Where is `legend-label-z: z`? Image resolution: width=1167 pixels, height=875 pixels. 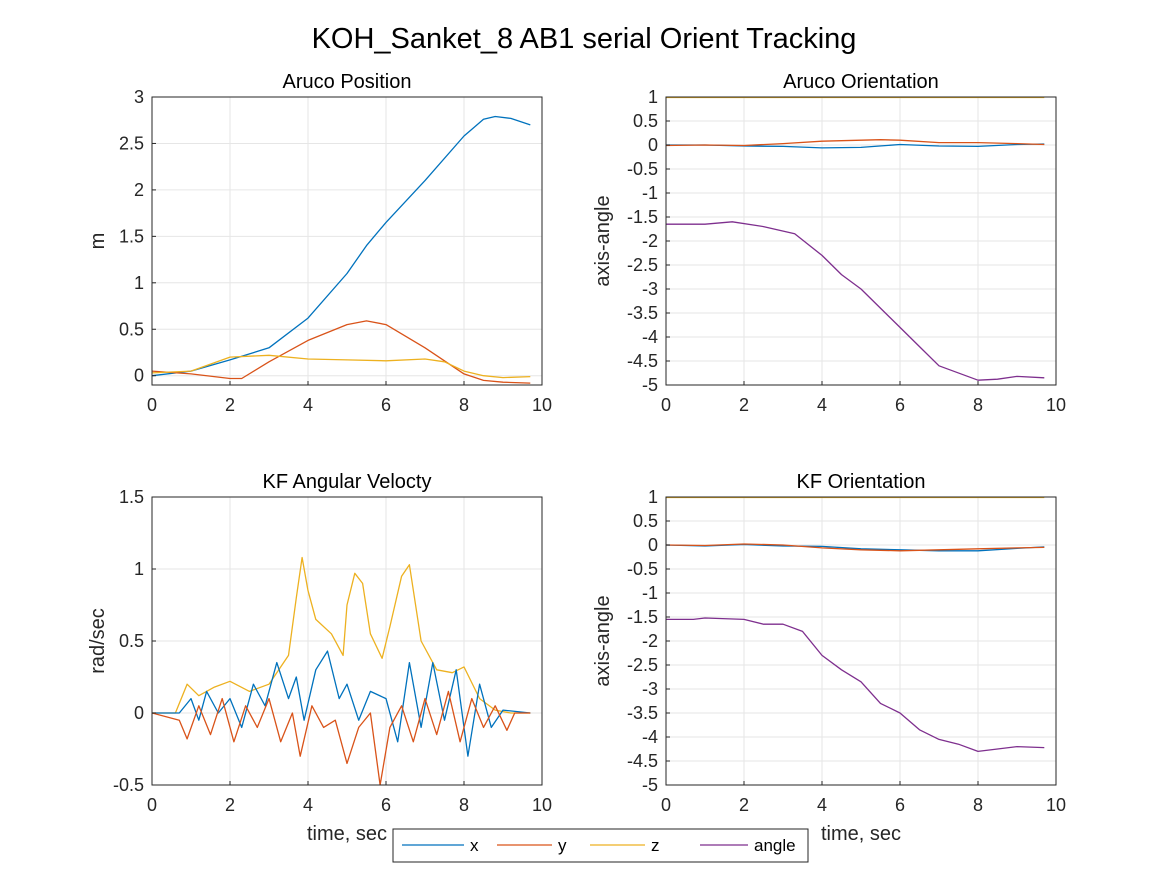
legend-label-z: z is located at coordinates (655, 845).